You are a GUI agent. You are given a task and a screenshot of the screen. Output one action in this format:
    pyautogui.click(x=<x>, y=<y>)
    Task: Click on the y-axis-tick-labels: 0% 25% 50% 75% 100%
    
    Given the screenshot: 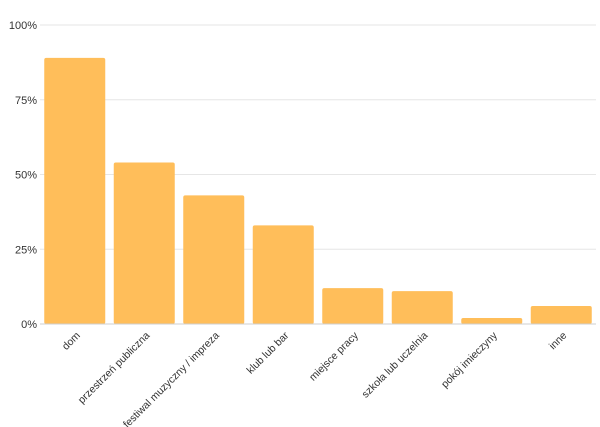 What is the action you would take?
    pyautogui.click(x=23, y=175)
    